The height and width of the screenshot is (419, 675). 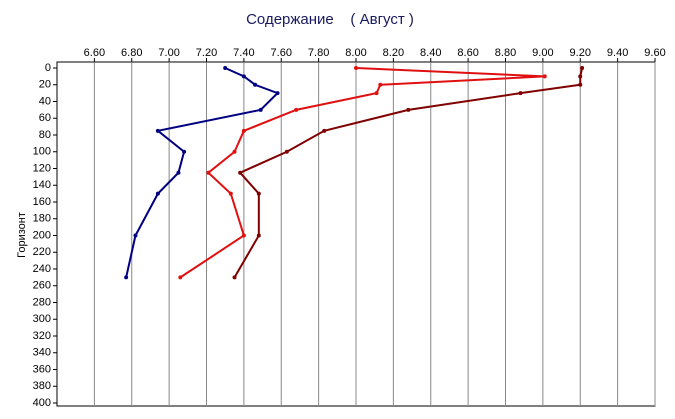 What do you see at coordinates (42, 185) in the screenshot?
I see `y-tick-label: 140` at bounding box center [42, 185].